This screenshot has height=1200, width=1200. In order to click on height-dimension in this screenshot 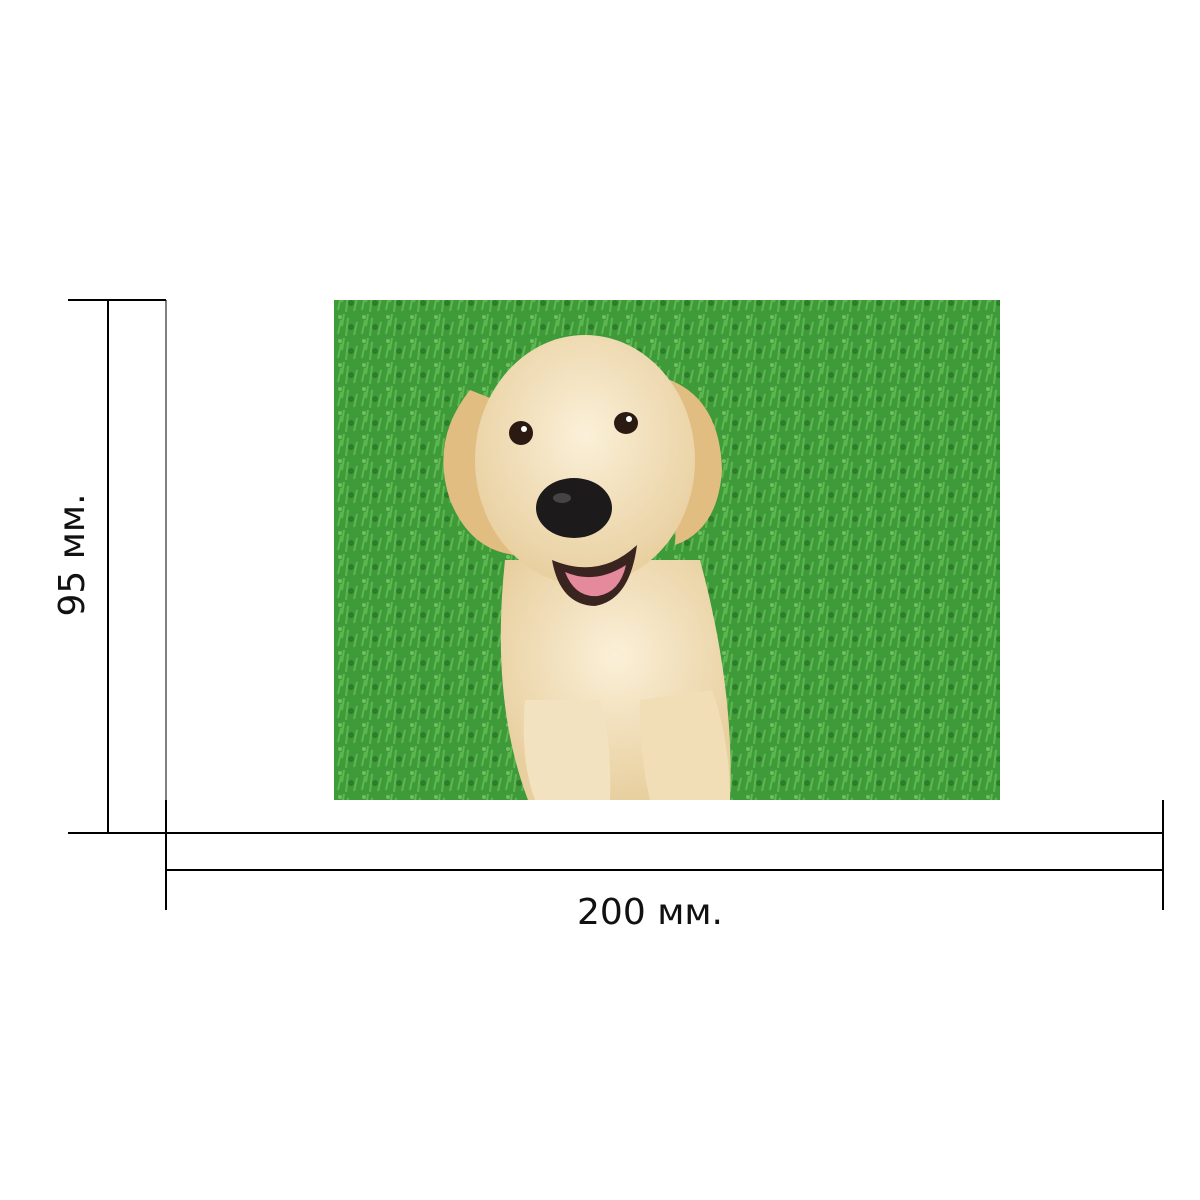, I will do `click(117, 566)`.